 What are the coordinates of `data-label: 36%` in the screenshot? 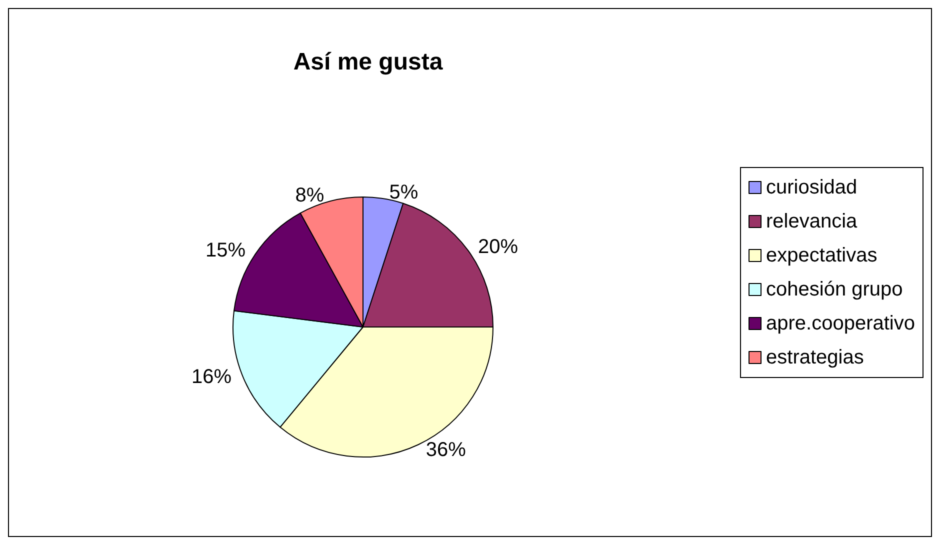 It's located at (446, 450).